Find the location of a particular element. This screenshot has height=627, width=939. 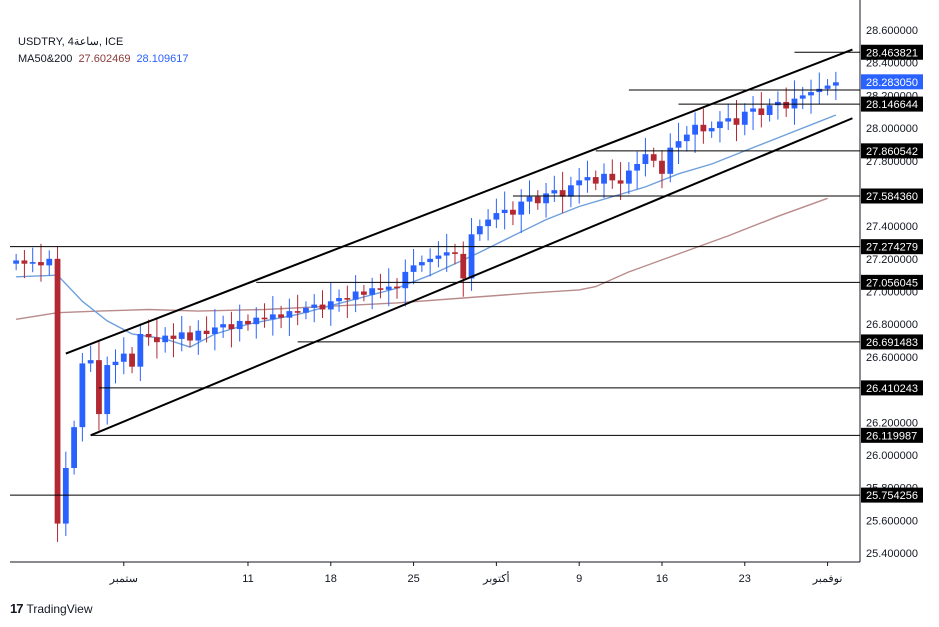

level-price-label: 28.146644 is located at coordinates (892, 105).